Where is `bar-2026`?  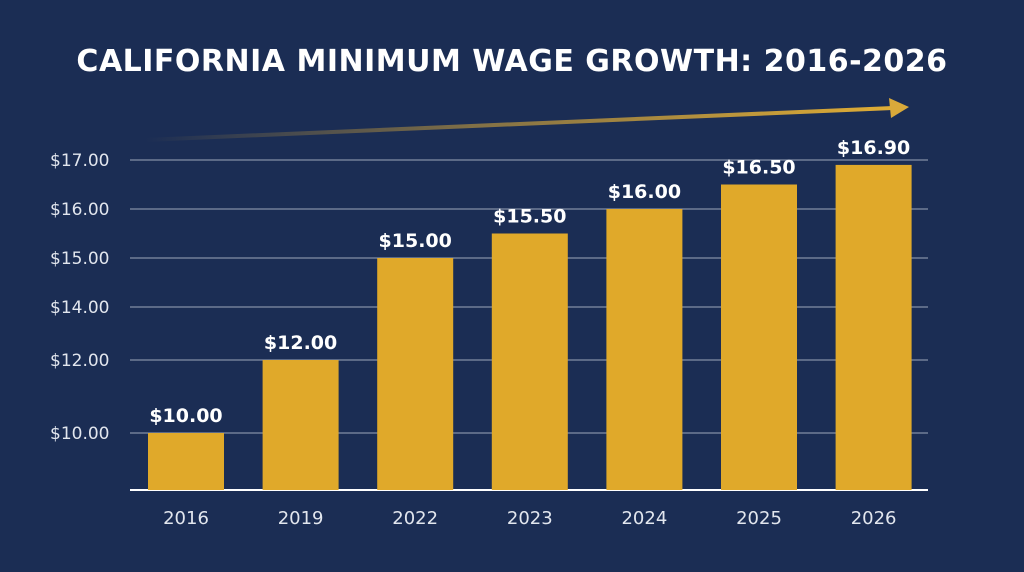 bar-2026 is located at coordinates (873, 327).